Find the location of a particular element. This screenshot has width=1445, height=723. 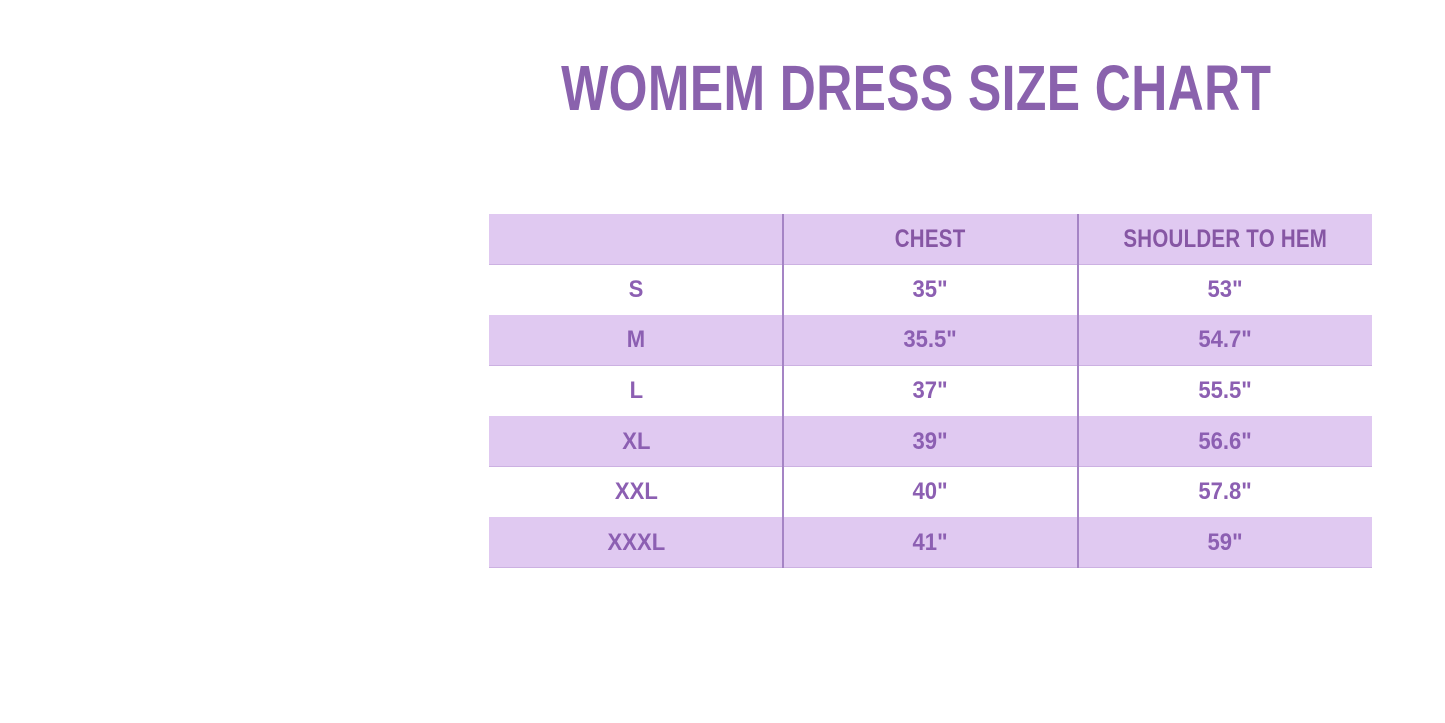

header-label-shoulder-to-hem: SHOULDER TO HEM is located at coordinates (1224, 238).